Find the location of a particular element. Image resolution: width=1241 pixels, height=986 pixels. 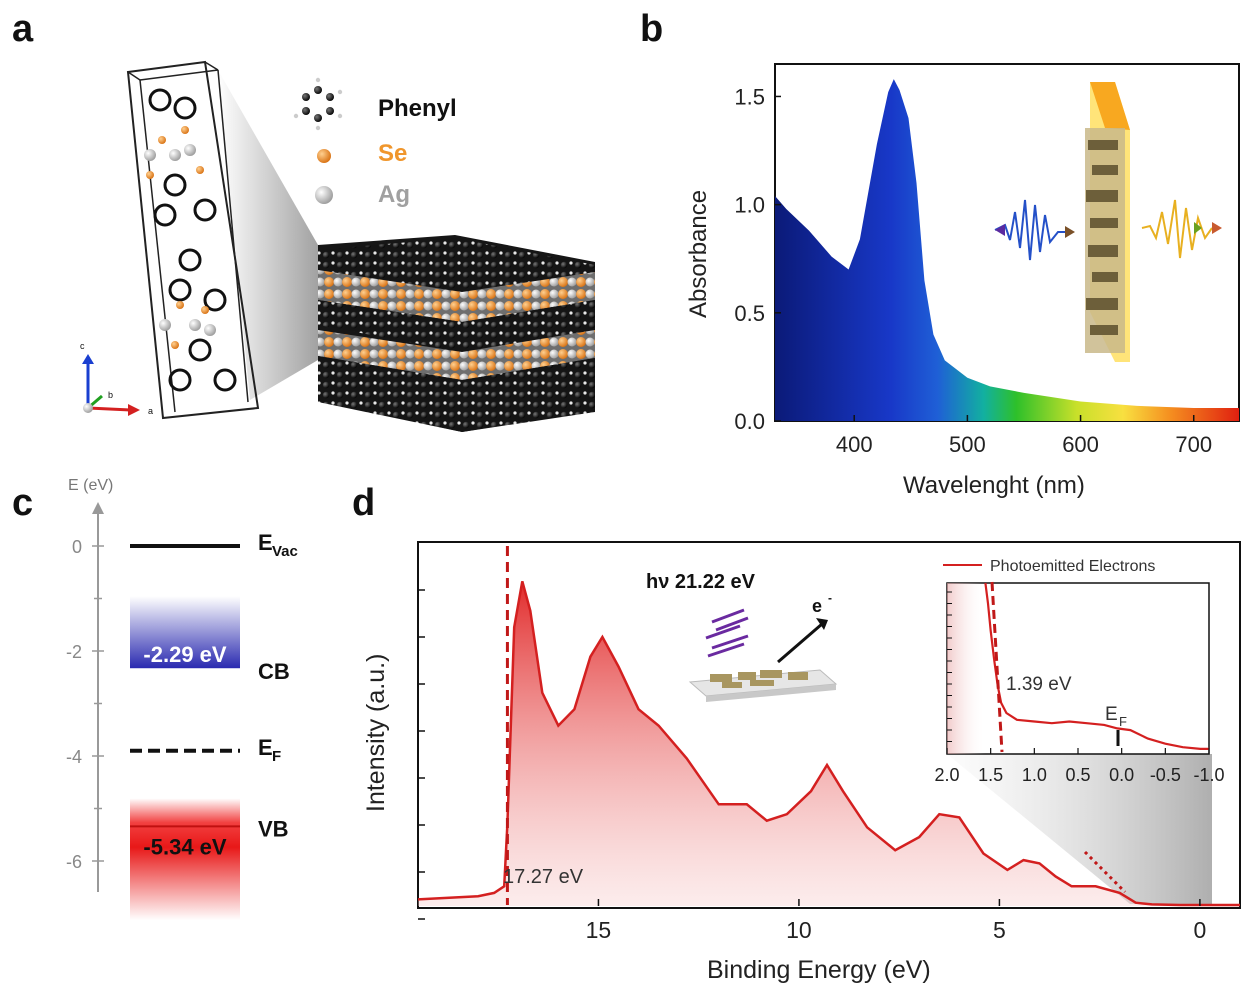

absorbance-area is located at coordinates (1007, 250).